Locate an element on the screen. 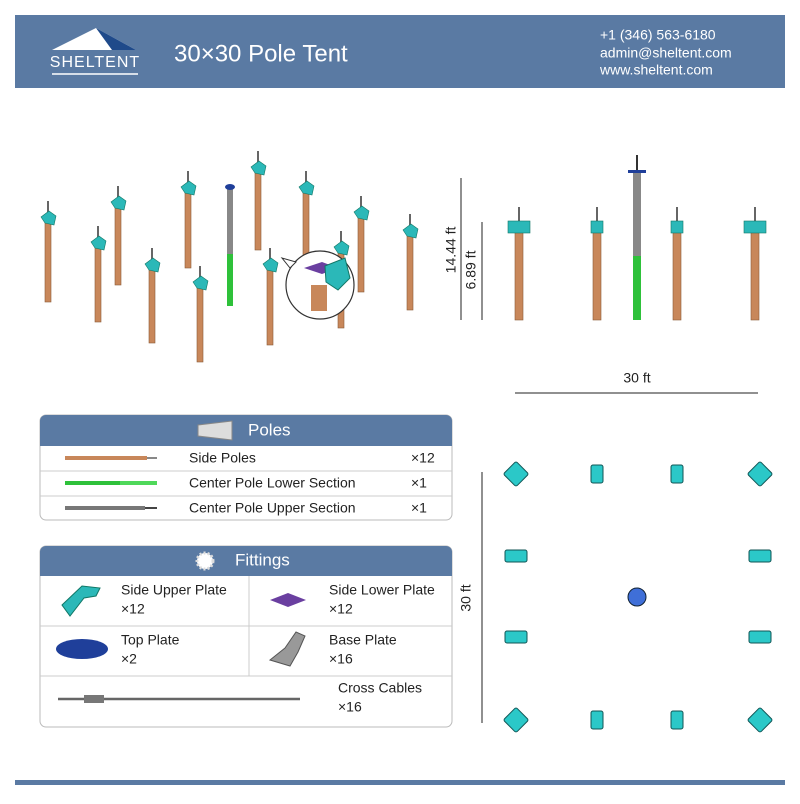 This screenshot has height=804, width=800. fitting-name: Top Plate is located at coordinates (150, 640).